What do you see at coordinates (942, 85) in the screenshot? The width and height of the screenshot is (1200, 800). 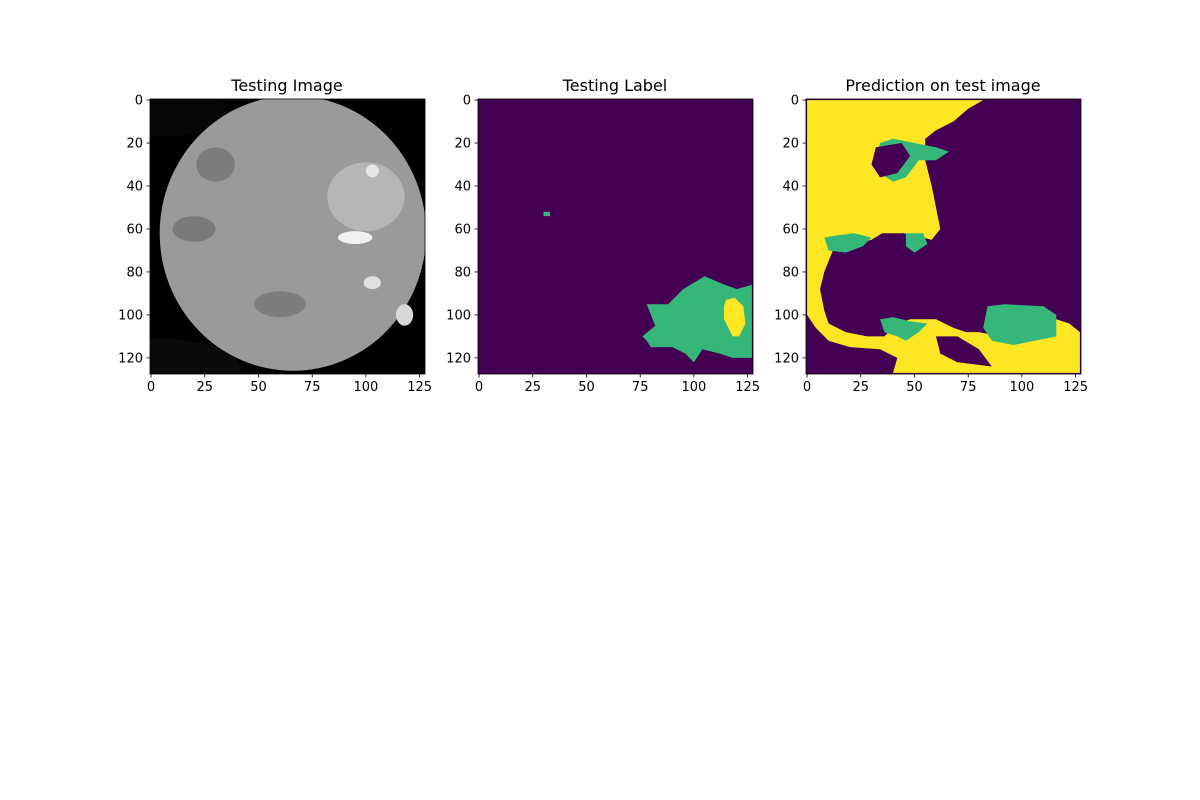 I see `panel-title-prediction: Prediction on test image` at bounding box center [942, 85].